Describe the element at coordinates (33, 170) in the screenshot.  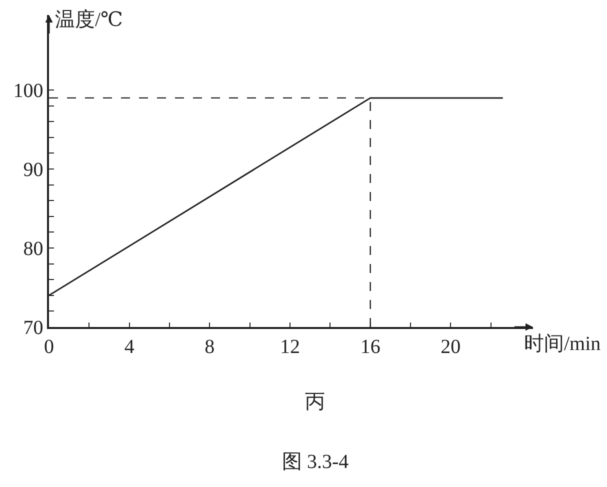
I see `y-tick-label: 90` at that location.